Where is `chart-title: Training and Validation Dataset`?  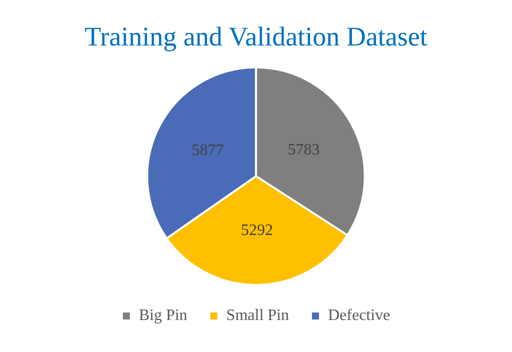
chart-title: Training and Validation Dataset is located at coordinates (256, 36).